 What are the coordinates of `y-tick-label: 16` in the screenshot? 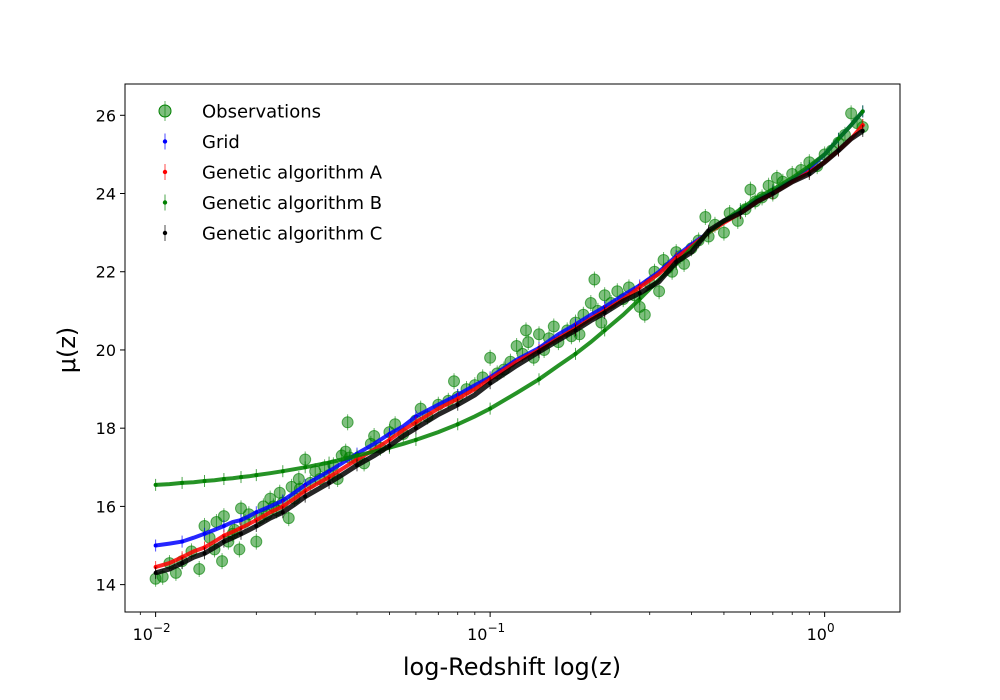 It's located at (106, 506).